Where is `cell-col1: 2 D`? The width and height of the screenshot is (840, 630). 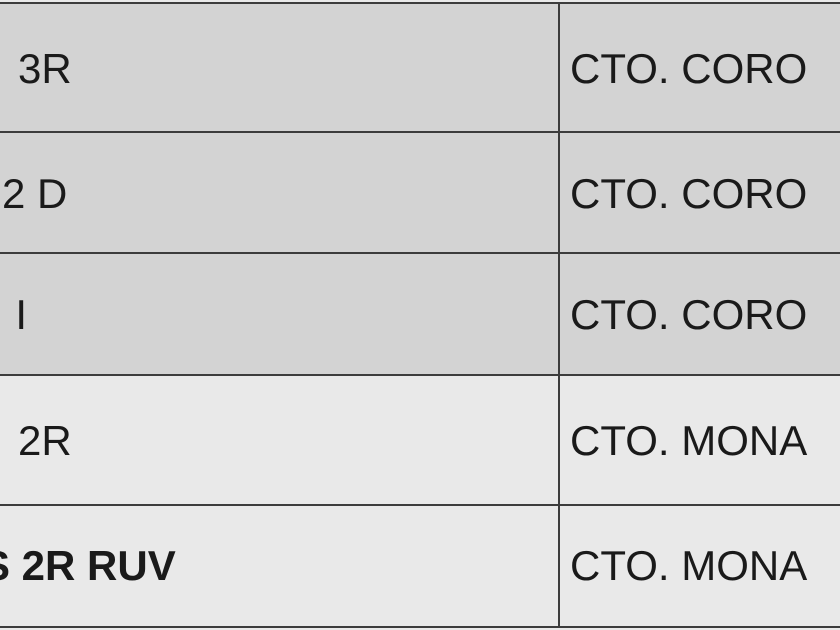
cell-col1: 2 D is located at coordinates (35, 193).